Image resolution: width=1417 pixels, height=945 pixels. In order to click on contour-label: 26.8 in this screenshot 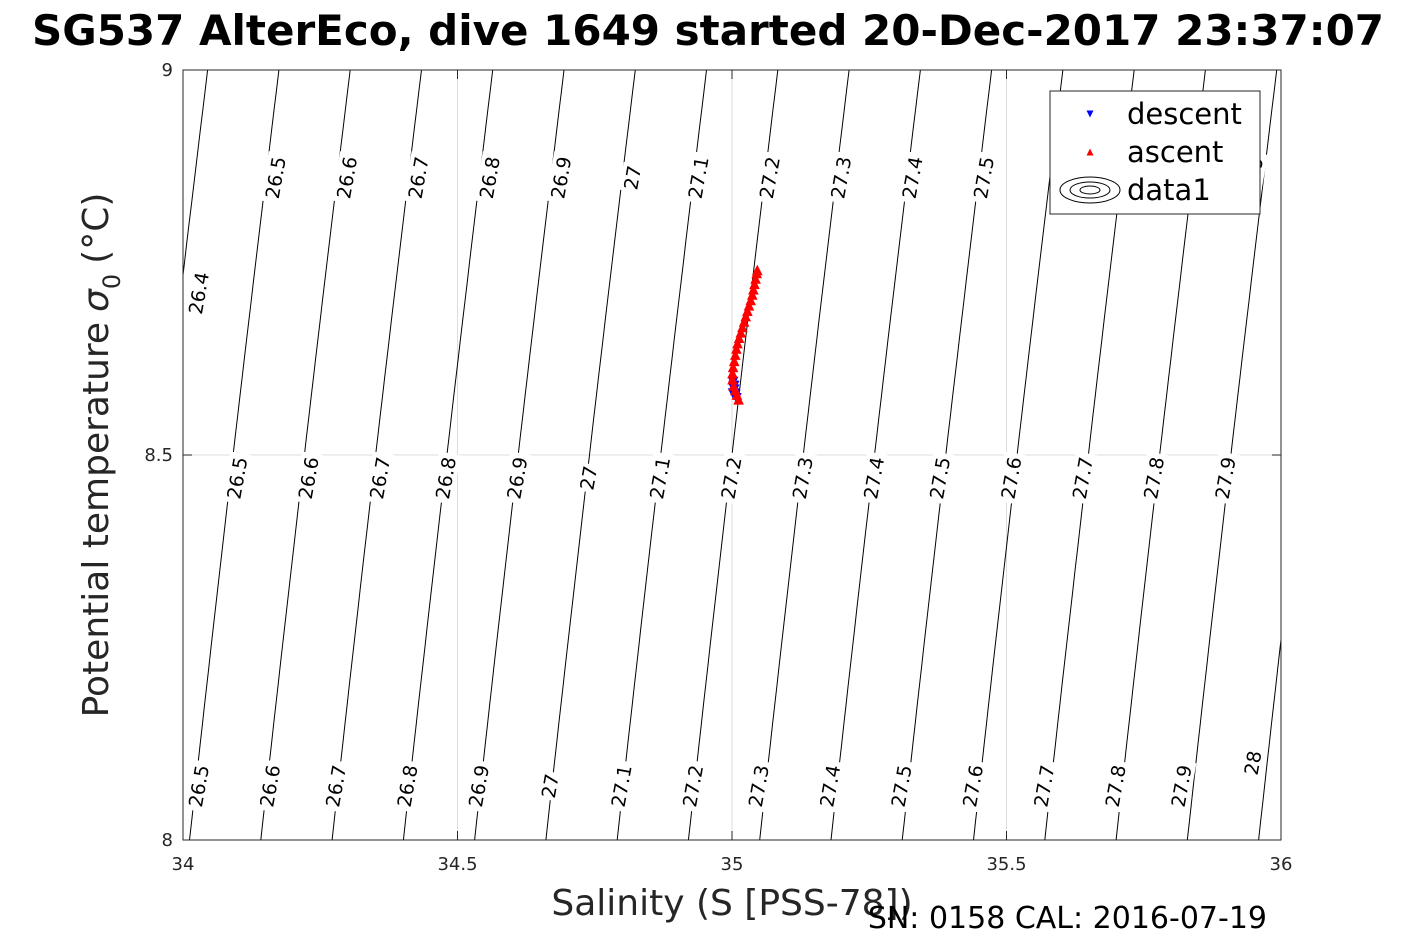, I will do `click(407, 786)`.